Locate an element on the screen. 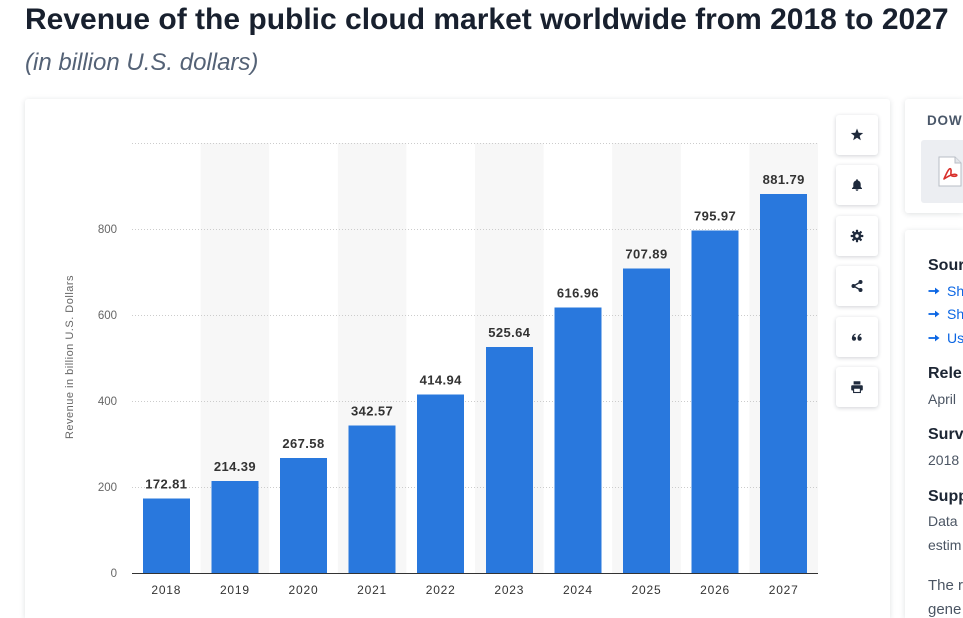 Image resolution: width=963 pixels, height=618 pixels. quote-icon is located at coordinates (856, 337).